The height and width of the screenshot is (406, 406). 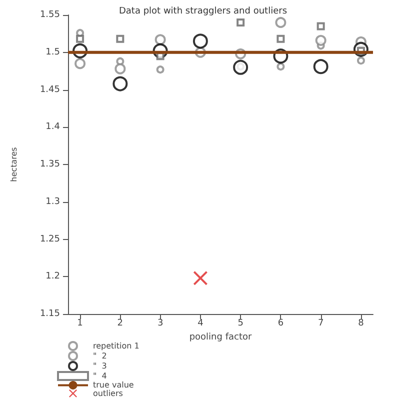 I want to click on x-axis-title: pooling factor, so click(x=220, y=337).